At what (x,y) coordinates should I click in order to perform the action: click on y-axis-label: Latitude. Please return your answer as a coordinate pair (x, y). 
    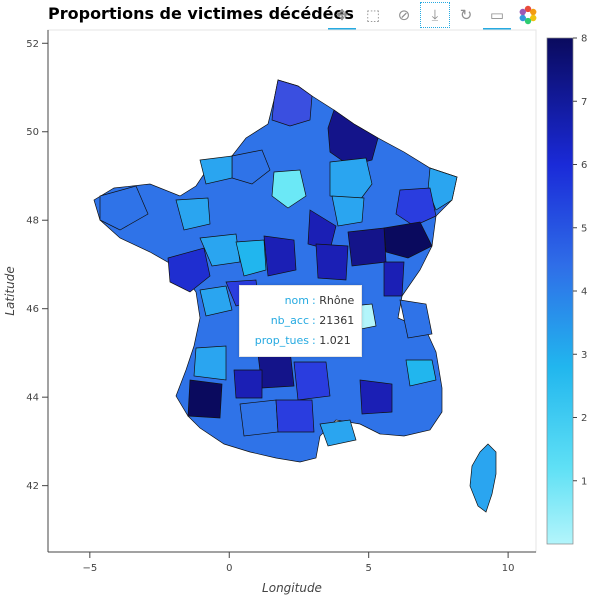
    Looking at the image, I should click on (10, 290).